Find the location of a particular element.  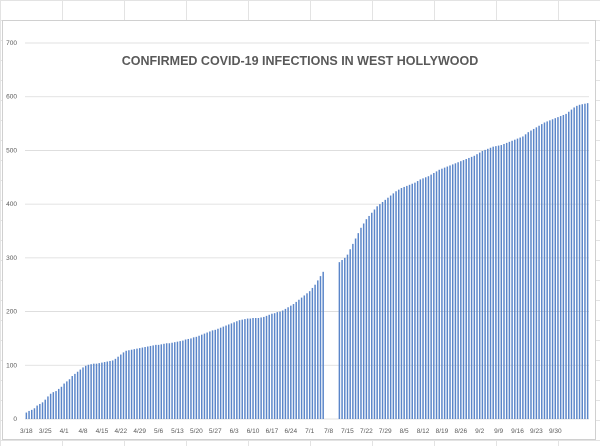

x-tick-label: 9/9 is located at coordinates (498, 431).